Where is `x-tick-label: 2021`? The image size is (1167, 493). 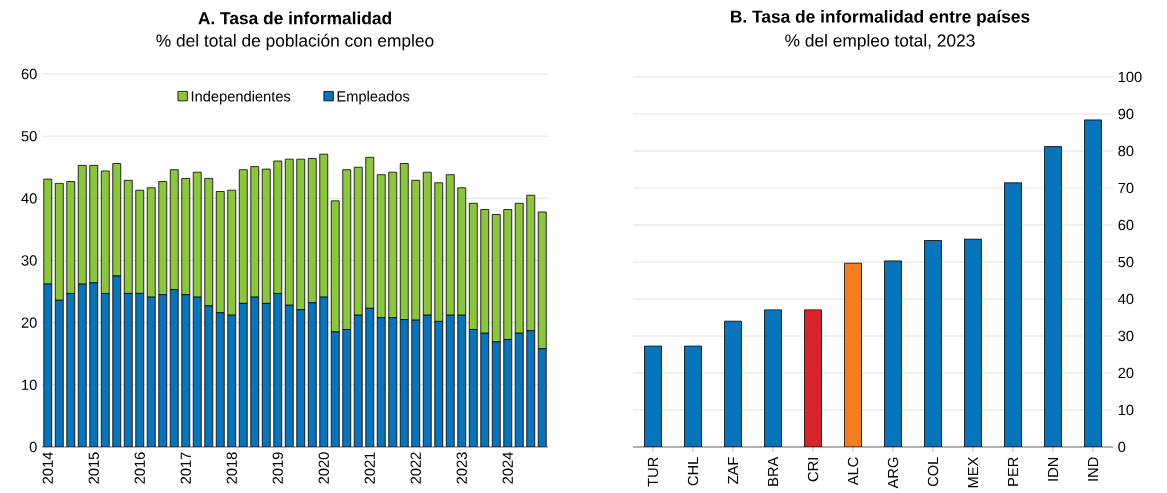
x-tick-label: 2021 is located at coordinates (369, 468).